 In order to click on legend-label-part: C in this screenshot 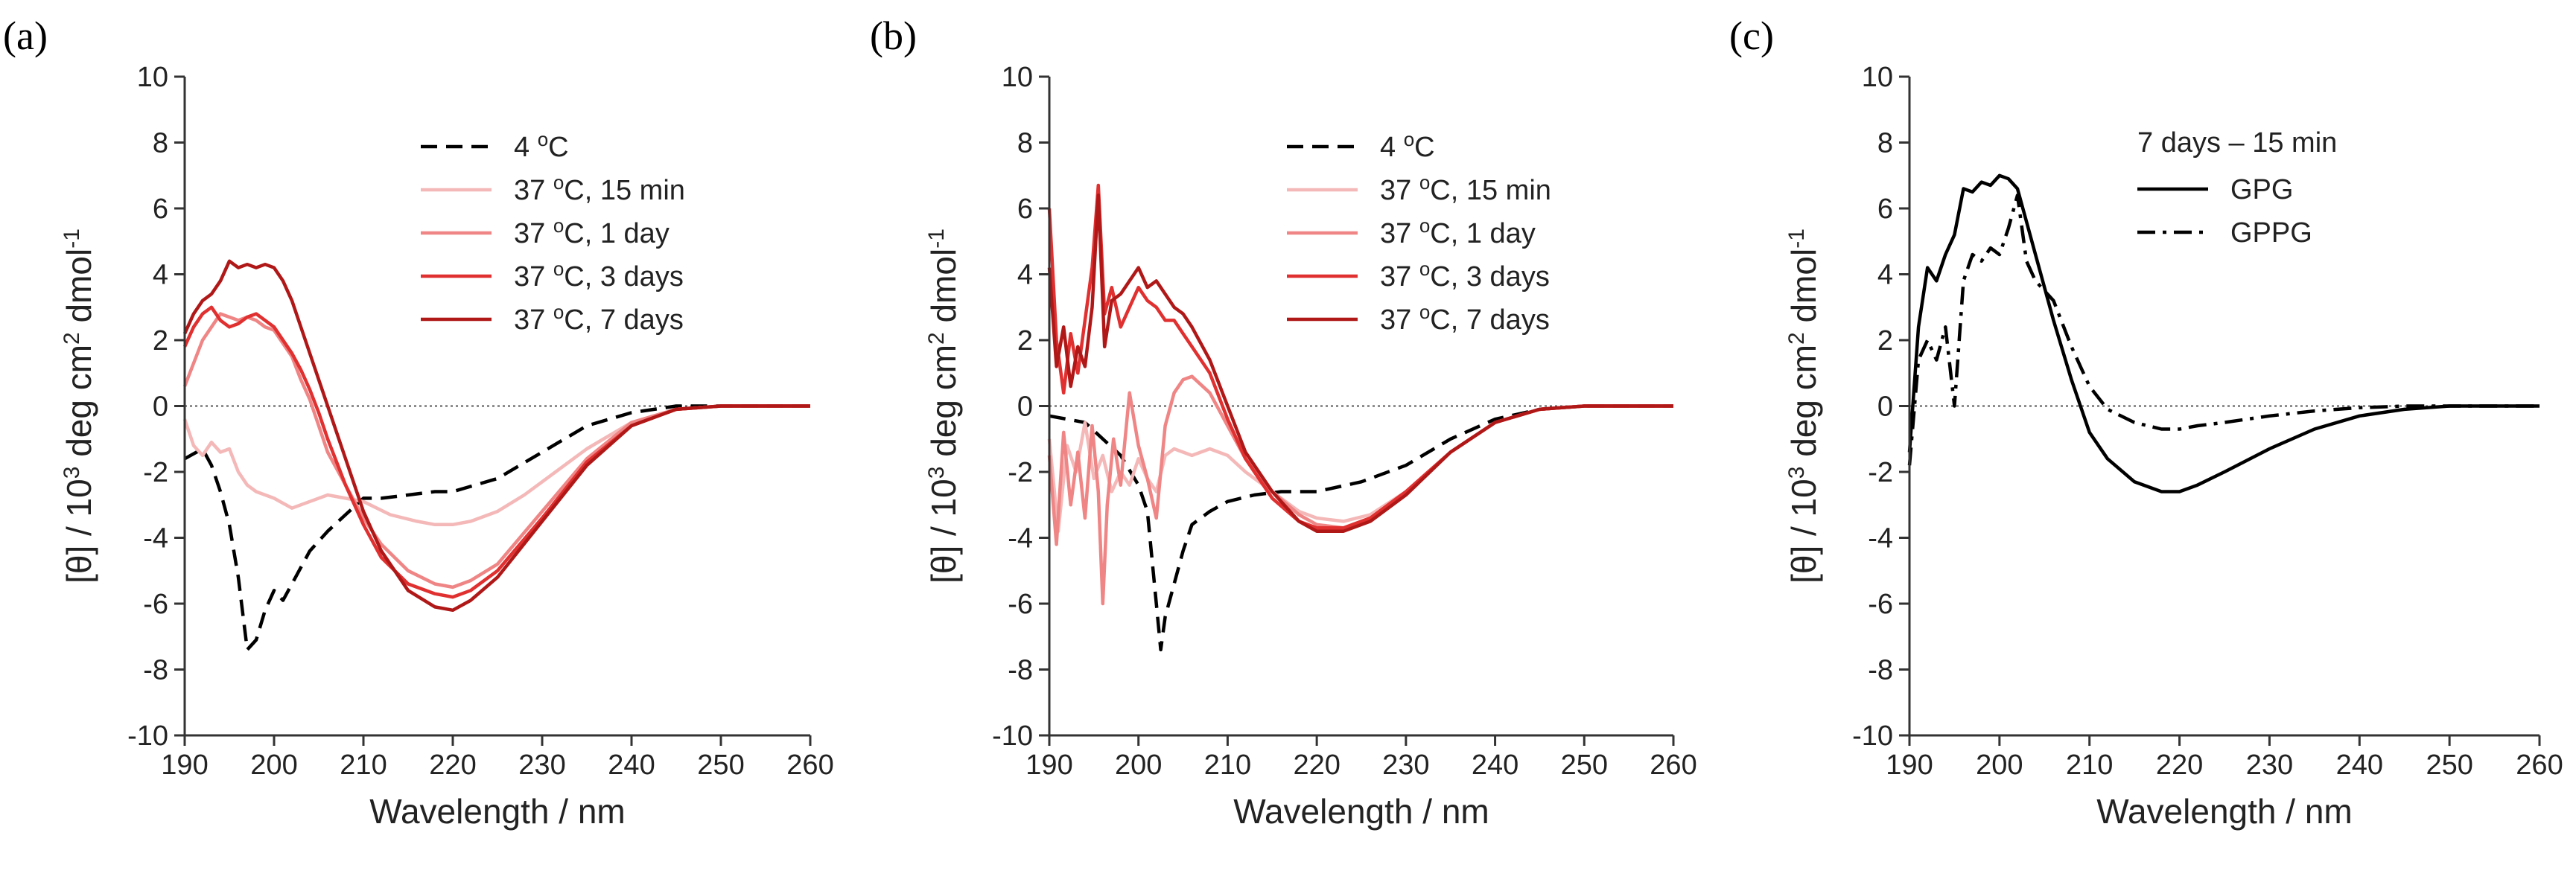, I will do `click(558, 147)`.